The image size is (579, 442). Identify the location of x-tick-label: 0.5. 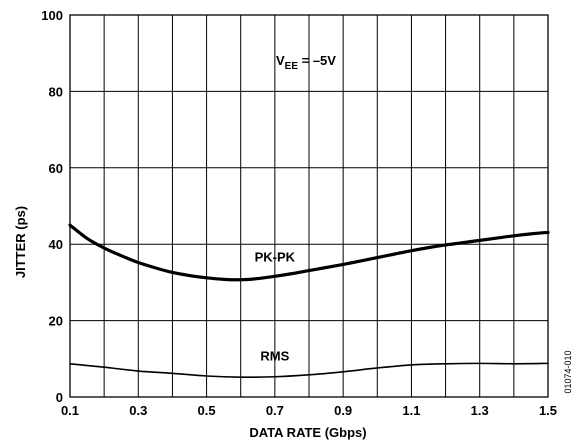
(207, 410).